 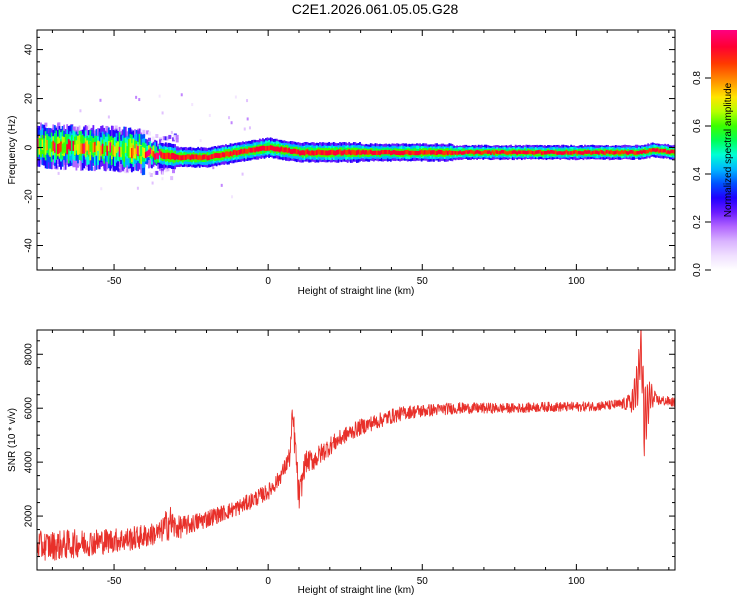 I want to click on y-tick-label: 2000, so click(x=29, y=516).